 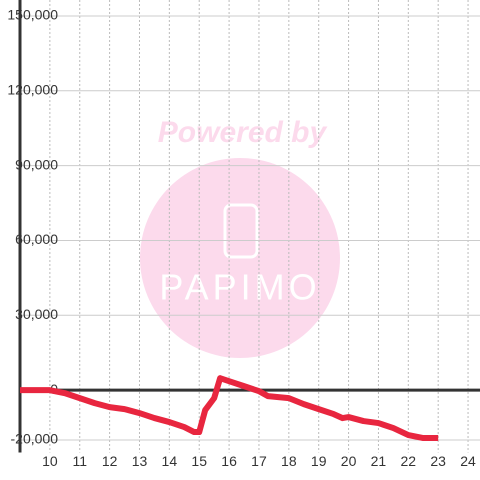 I want to click on x-tick-label: 14, so click(x=170, y=461).